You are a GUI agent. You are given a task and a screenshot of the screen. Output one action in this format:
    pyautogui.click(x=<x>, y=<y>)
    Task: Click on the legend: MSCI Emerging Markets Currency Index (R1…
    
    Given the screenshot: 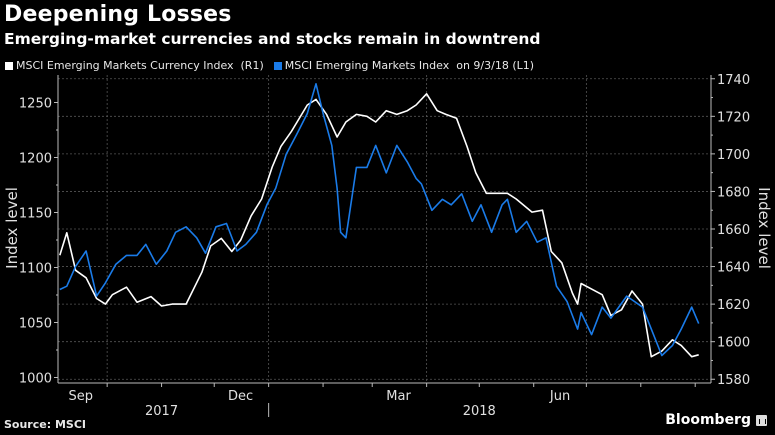 What is the action you would take?
    pyautogui.click(x=274, y=65)
    